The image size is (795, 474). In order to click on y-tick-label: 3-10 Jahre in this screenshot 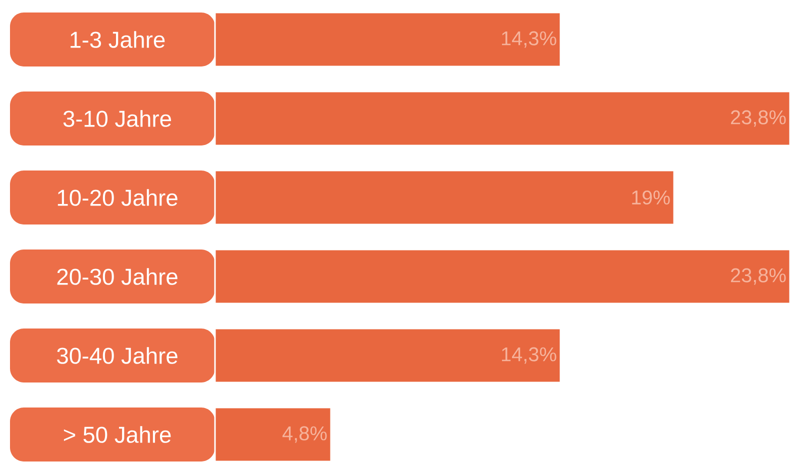, I will do `click(117, 118)`.